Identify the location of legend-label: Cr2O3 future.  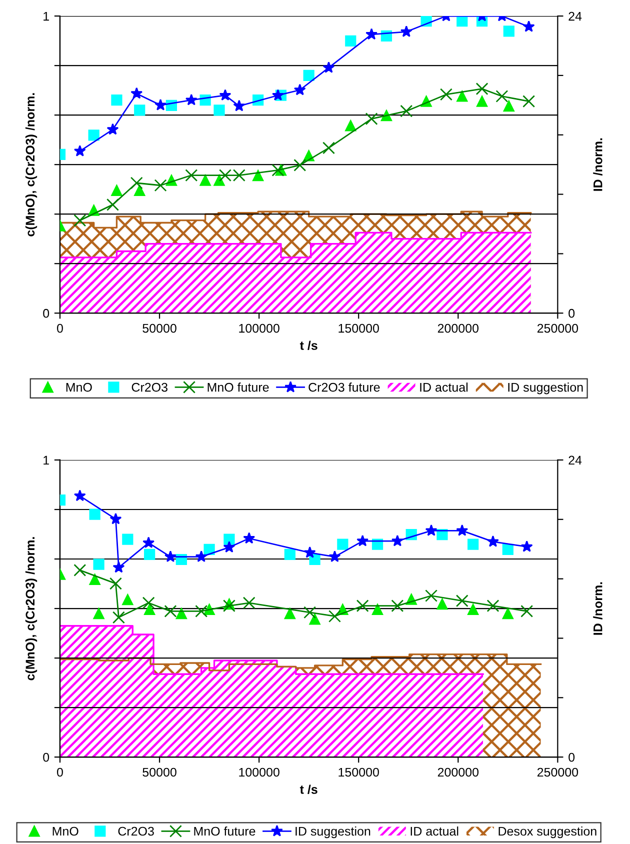
(344, 387).